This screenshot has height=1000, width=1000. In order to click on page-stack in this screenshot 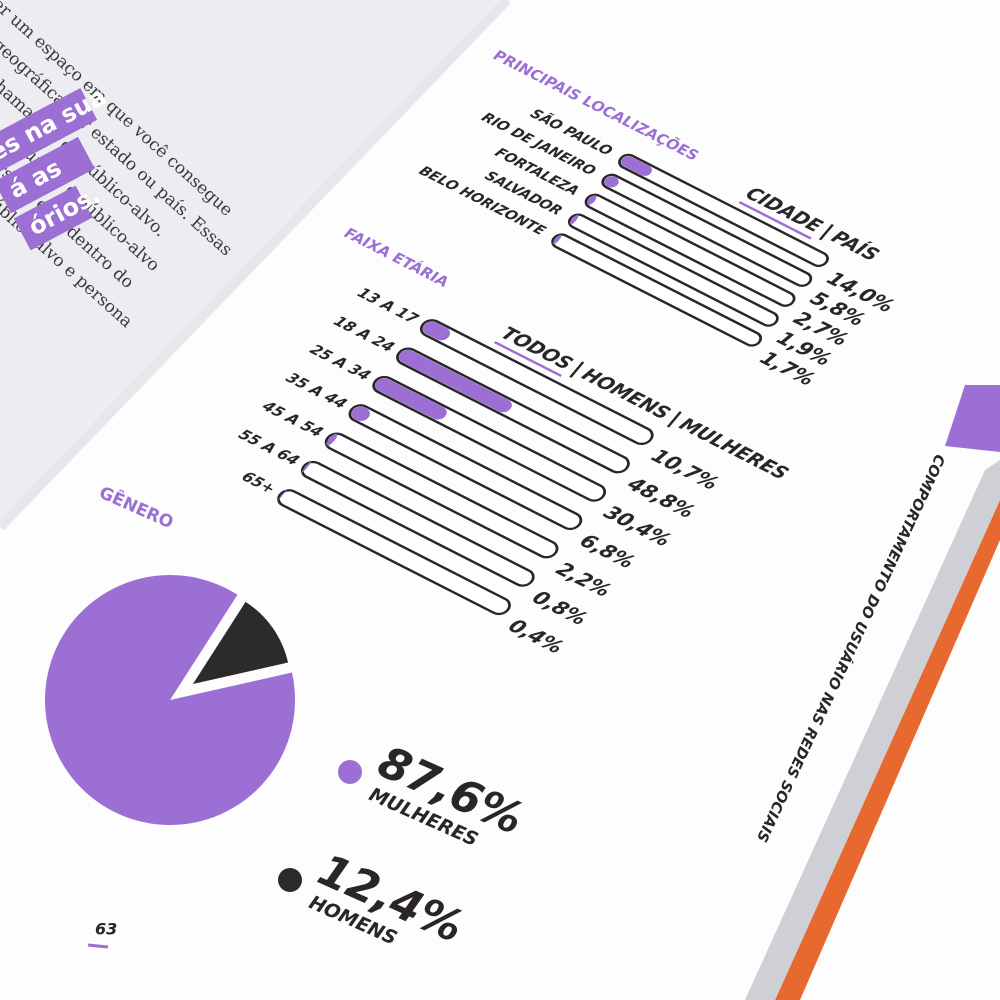, I will do `click(872, 730)`.